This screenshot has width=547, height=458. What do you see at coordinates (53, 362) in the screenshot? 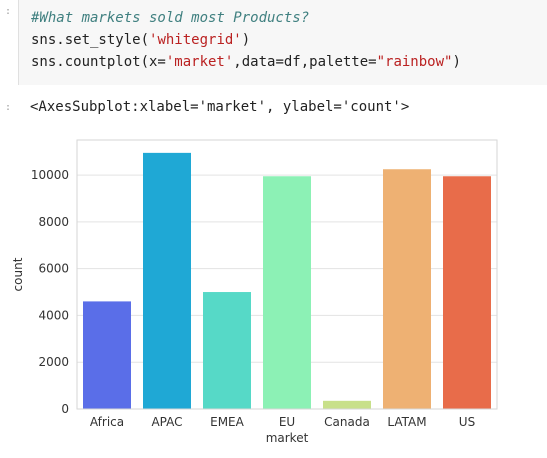
I see `y-tick-label: 2000` at bounding box center [53, 362].